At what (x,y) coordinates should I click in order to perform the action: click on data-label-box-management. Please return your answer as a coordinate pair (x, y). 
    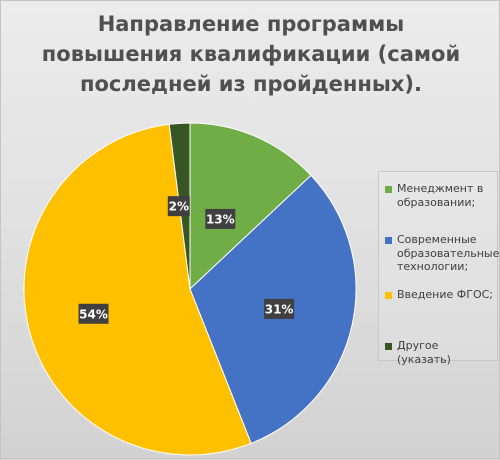
    Looking at the image, I should click on (220, 218).